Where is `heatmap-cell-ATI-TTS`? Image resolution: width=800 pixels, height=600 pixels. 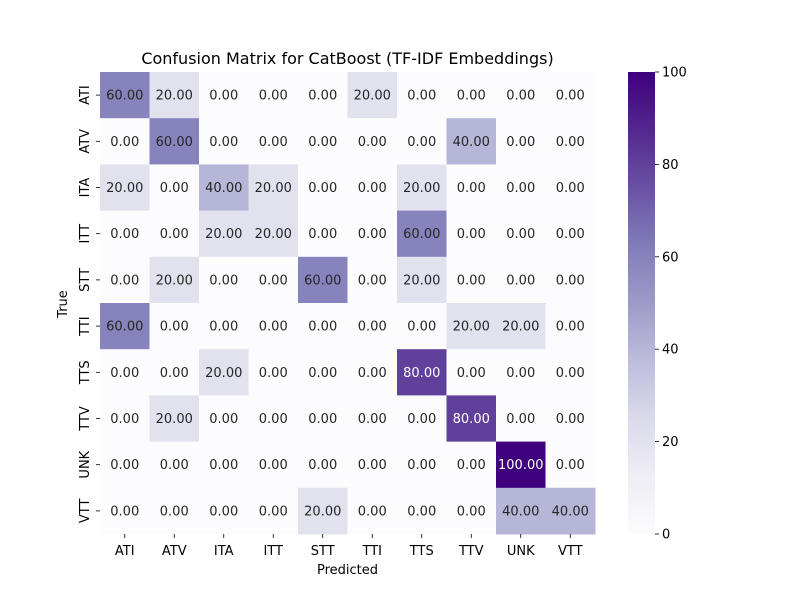
heatmap-cell-ATI-TTS is located at coordinates (422, 95).